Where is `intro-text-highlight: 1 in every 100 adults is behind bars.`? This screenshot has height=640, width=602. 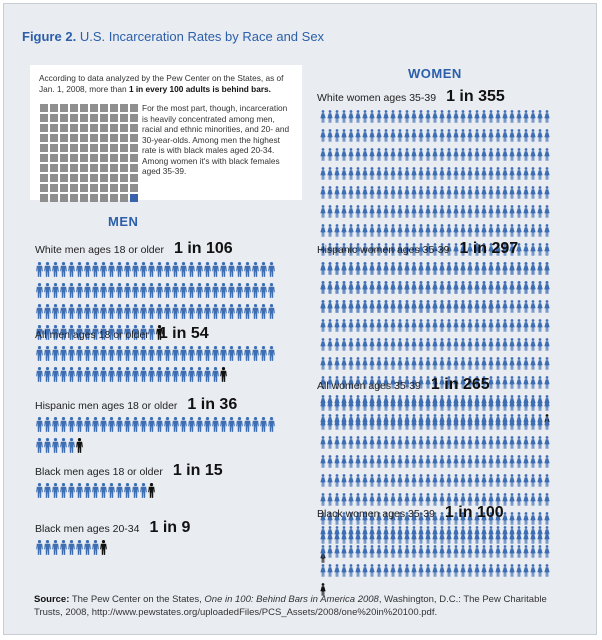 intro-text-highlight: 1 in every 100 adults is behind bars. is located at coordinates (199, 88).